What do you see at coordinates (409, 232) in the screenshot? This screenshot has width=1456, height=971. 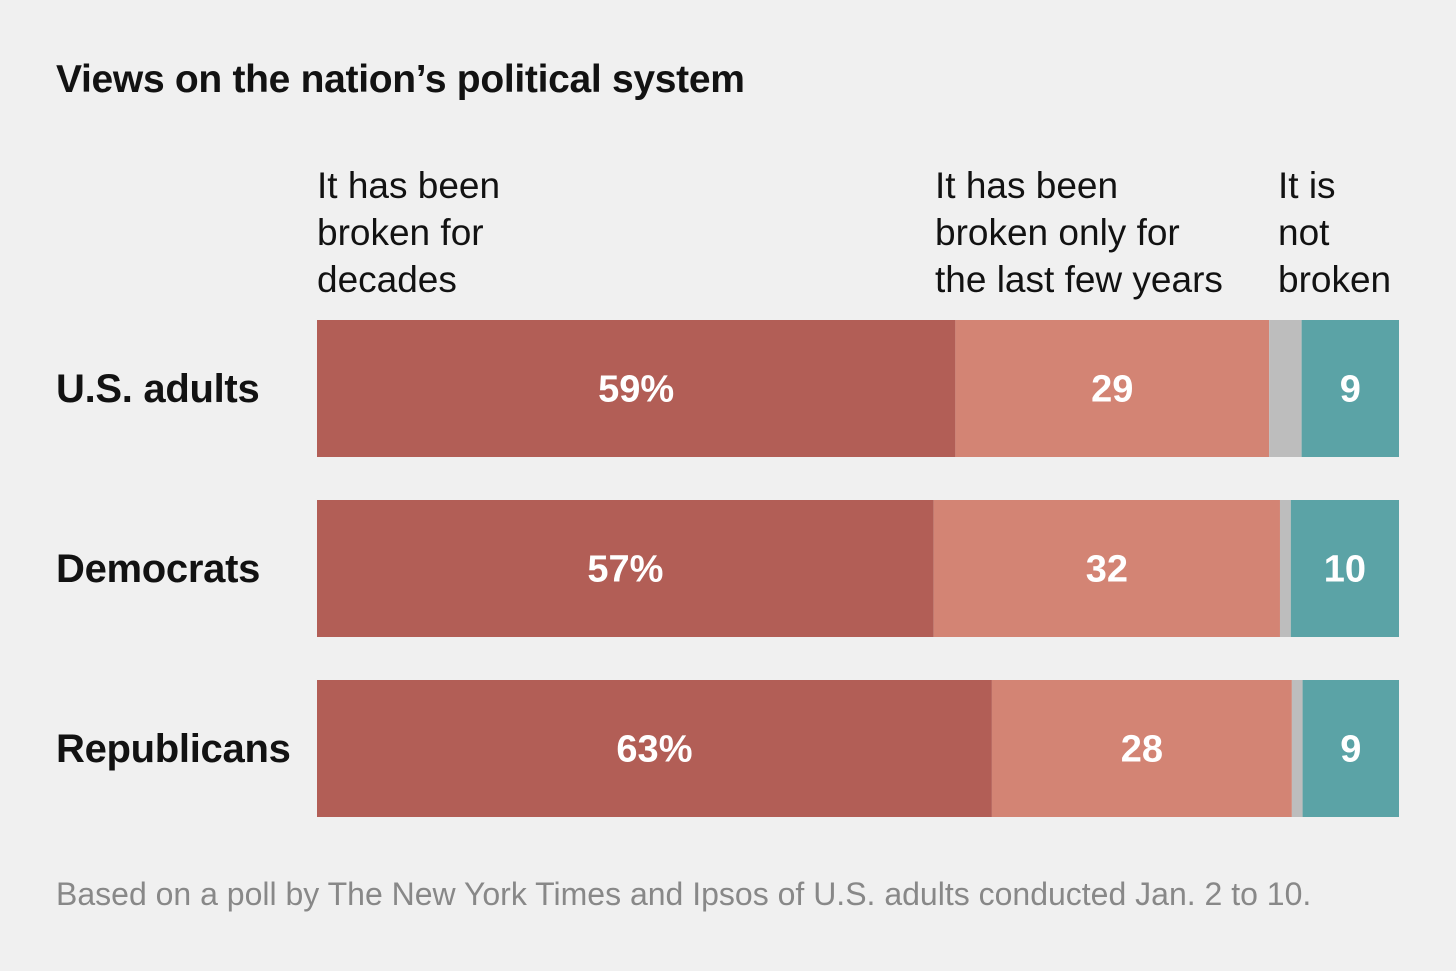 I see `legend-label-decades: It has been broken for decades` at bounding box center [409, 232].